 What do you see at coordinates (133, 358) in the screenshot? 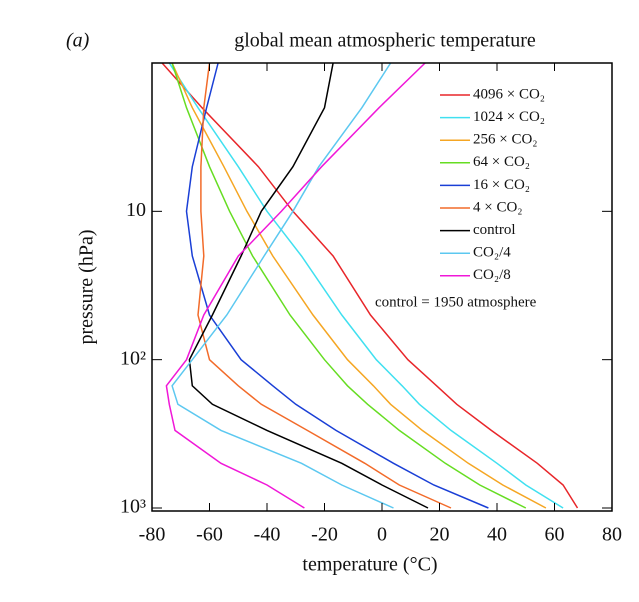
I see `y-tick-label: 10²` at bounding box center [133, 358].